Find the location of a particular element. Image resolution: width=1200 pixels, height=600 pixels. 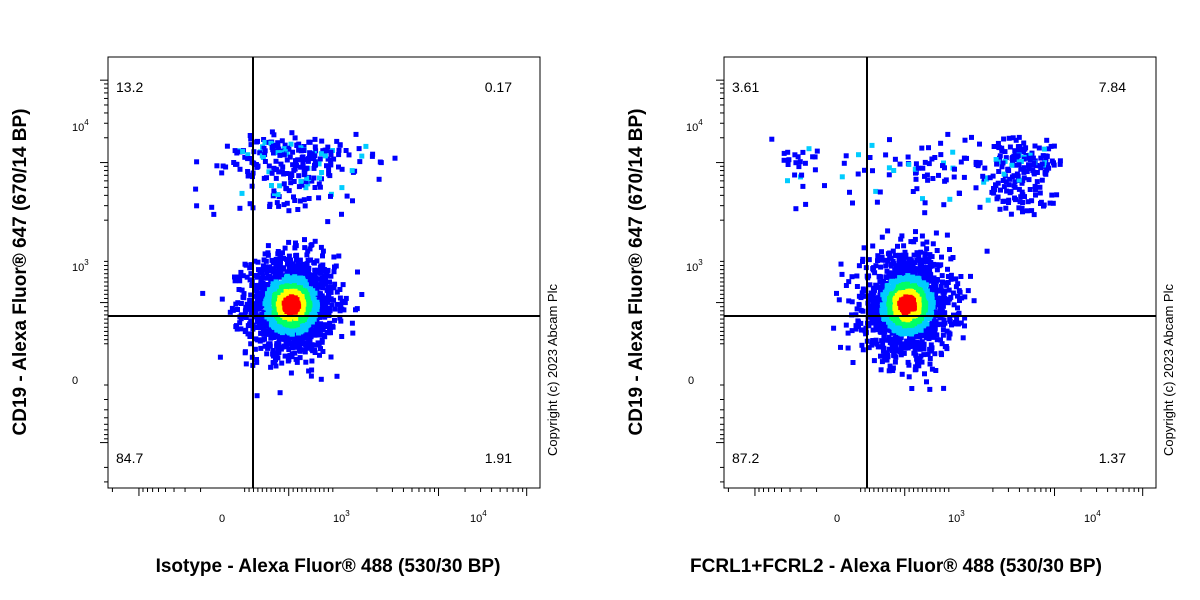

x-tick-label-0: 0 is located at coordinates (837, 519).